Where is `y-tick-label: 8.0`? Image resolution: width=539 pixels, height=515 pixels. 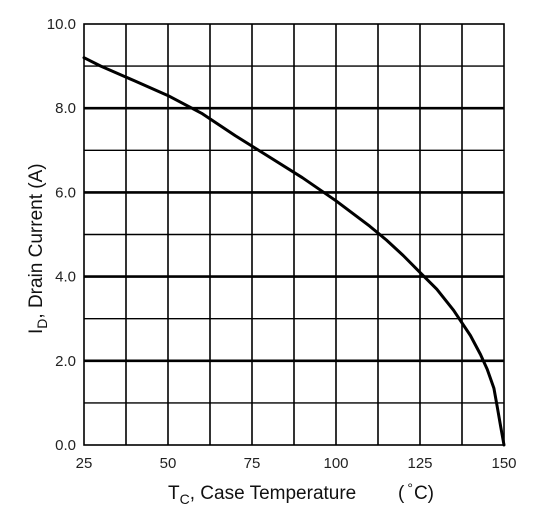
y-tick-label: 8.0 is located at coordinates (65, 108).